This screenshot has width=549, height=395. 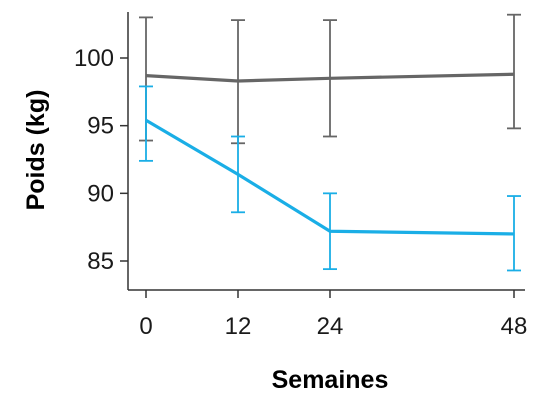 I want to click on x-tick-label-48: 48, so click(x=514, y=326).